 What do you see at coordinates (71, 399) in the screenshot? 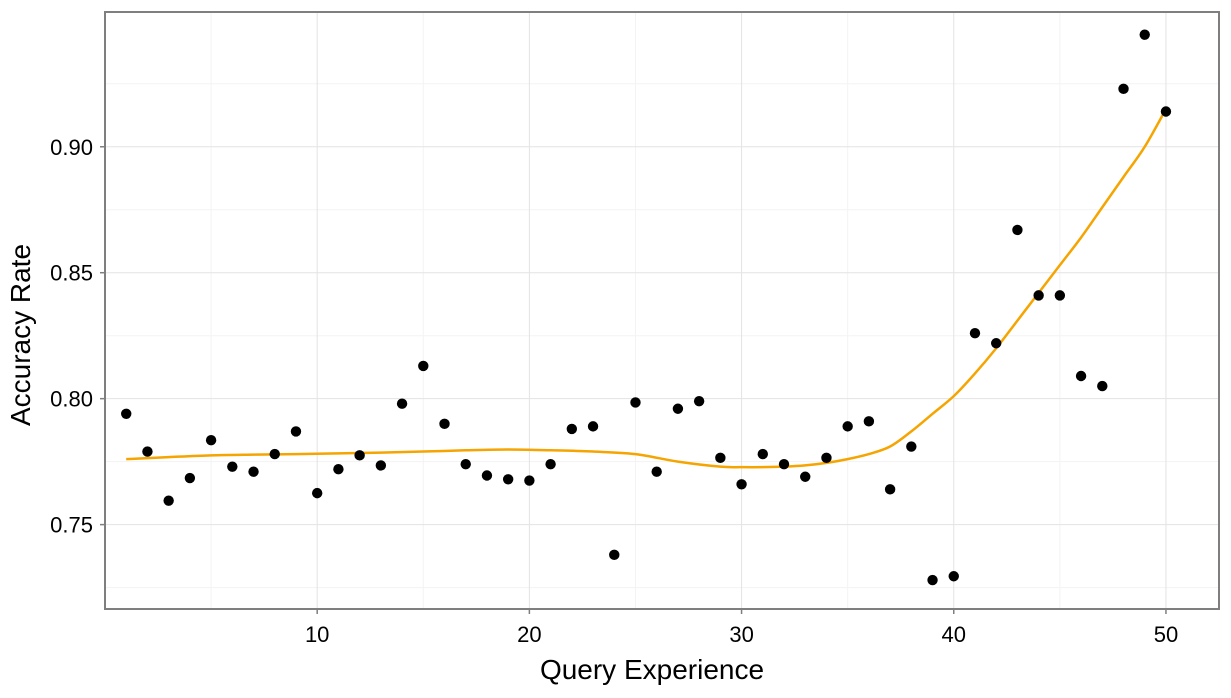
I see `y-tick-label: 0.80` at bounding box center [71, 399].